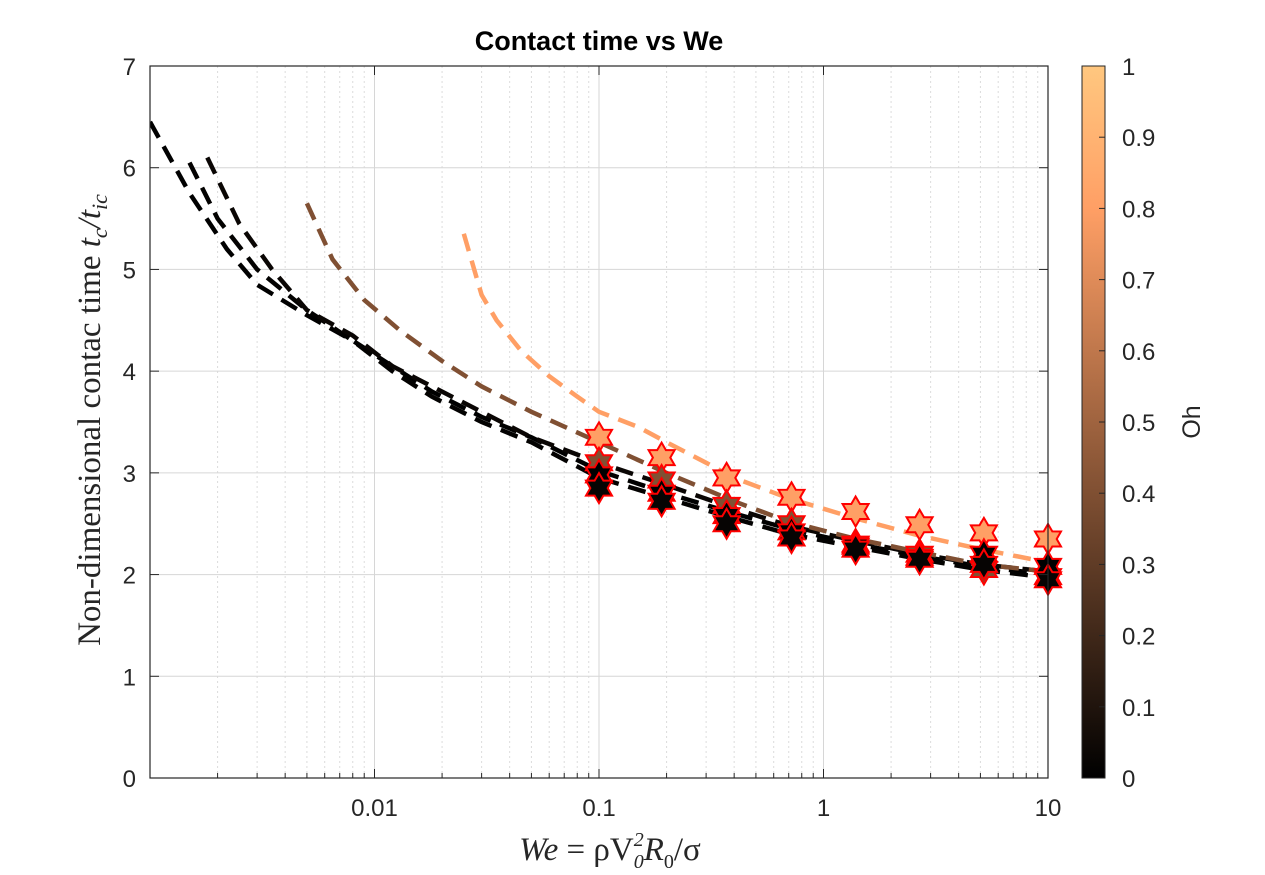 The image size is (1265, 875). What do you see at coordinates (374, 808) in the screenshot?
I see `x-tick-label: 0.01` at bounding box center [374, 808].